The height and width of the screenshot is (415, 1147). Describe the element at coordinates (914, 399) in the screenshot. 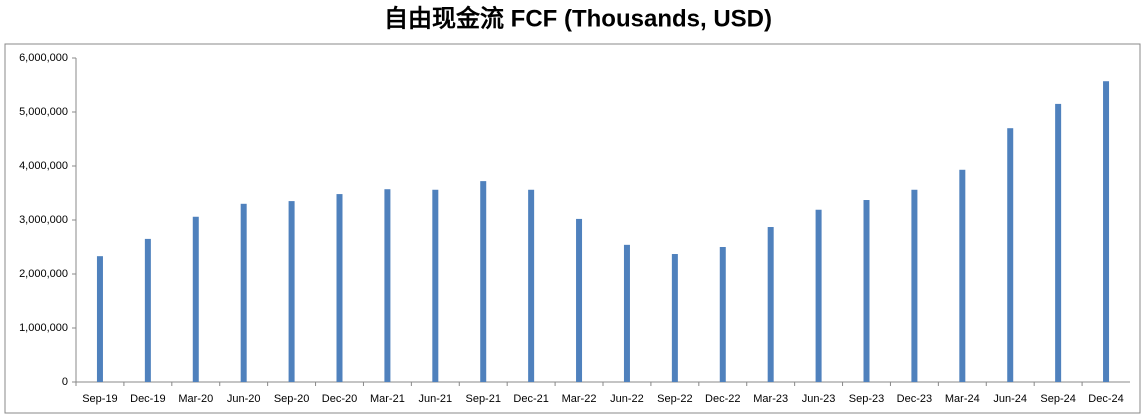

I see `x-tick-label: Dec-23` at that location.